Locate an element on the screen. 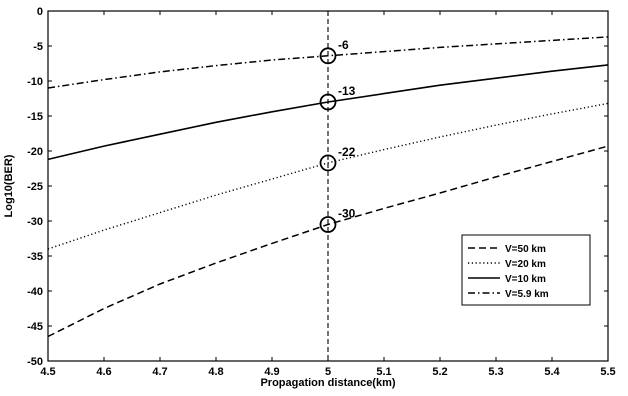 Image resolution: width=628 pixels, height=396 pixels. y-axis-label: Log10(BER) is located at coordinates (9, 185).